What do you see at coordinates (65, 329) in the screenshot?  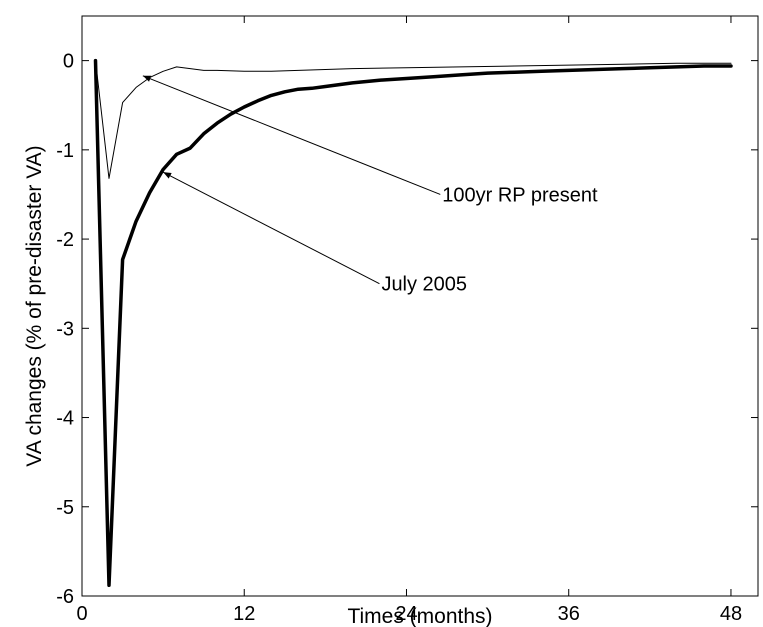 I see `y-tick-label: -3` at bounding box center [65, 329].